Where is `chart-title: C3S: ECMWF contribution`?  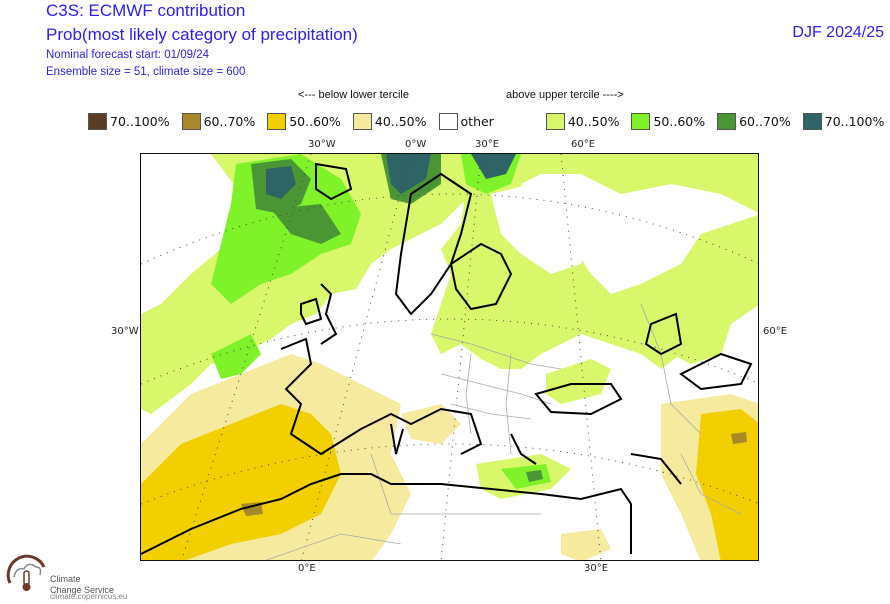 chart-title: C3S: ECMWF contribution is located at coordinates (146, 10).